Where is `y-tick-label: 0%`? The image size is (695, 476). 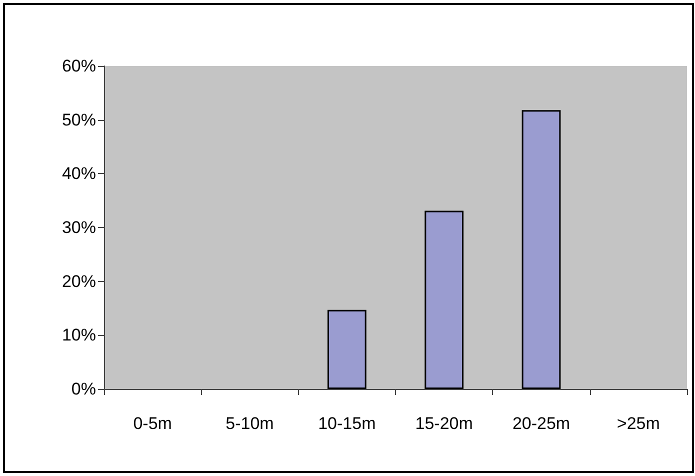
y-tick-label: 0% is located at coordinates (83, 389).